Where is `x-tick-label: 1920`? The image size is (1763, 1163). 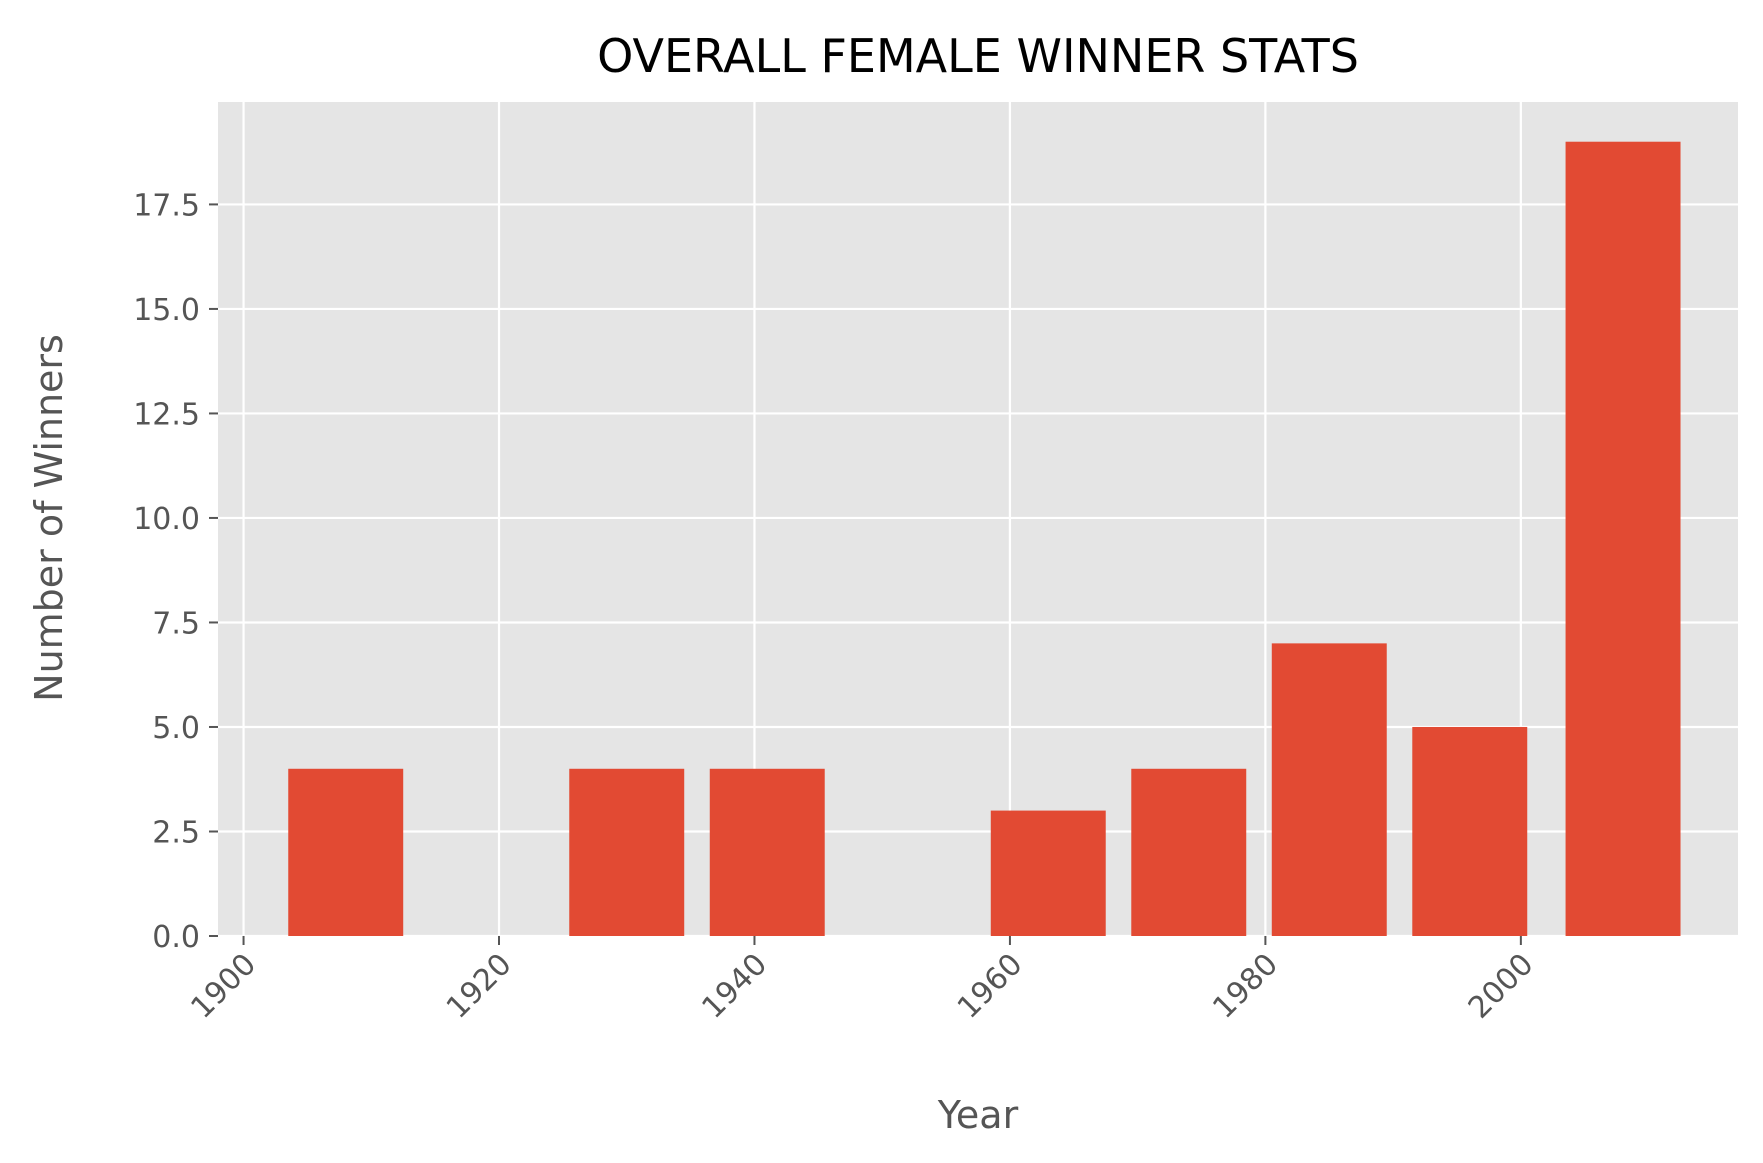 x-tick-label: 1920 is located at coordinates (479, 986).